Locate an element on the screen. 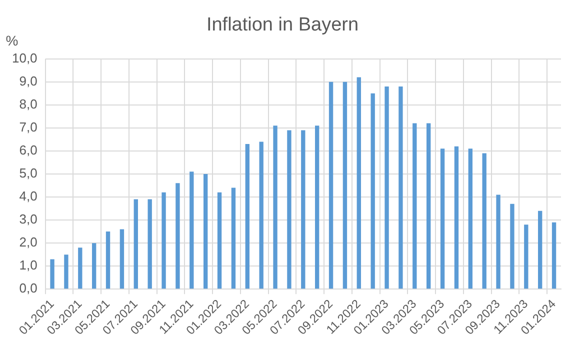  chart-title: Inflation in Bayern is located at coordinates (282, 25).